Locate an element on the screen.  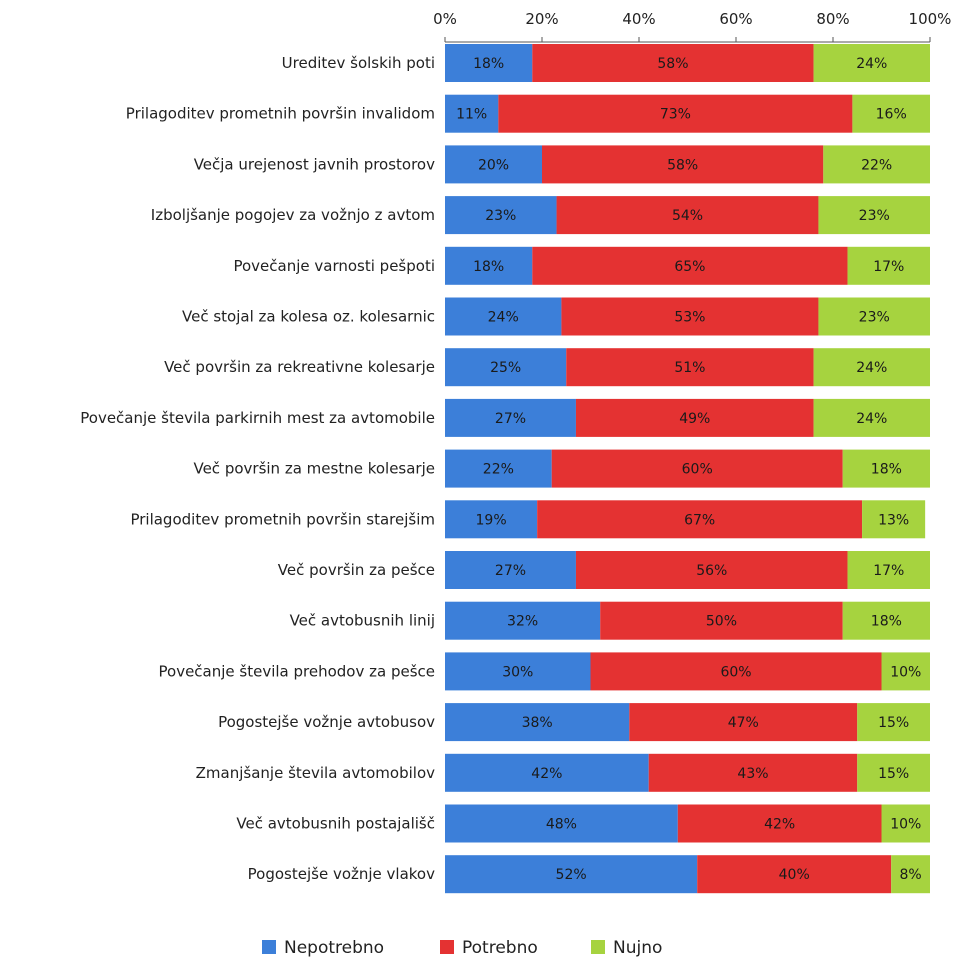
data-label: 13% is located at coordinates (893, 520).